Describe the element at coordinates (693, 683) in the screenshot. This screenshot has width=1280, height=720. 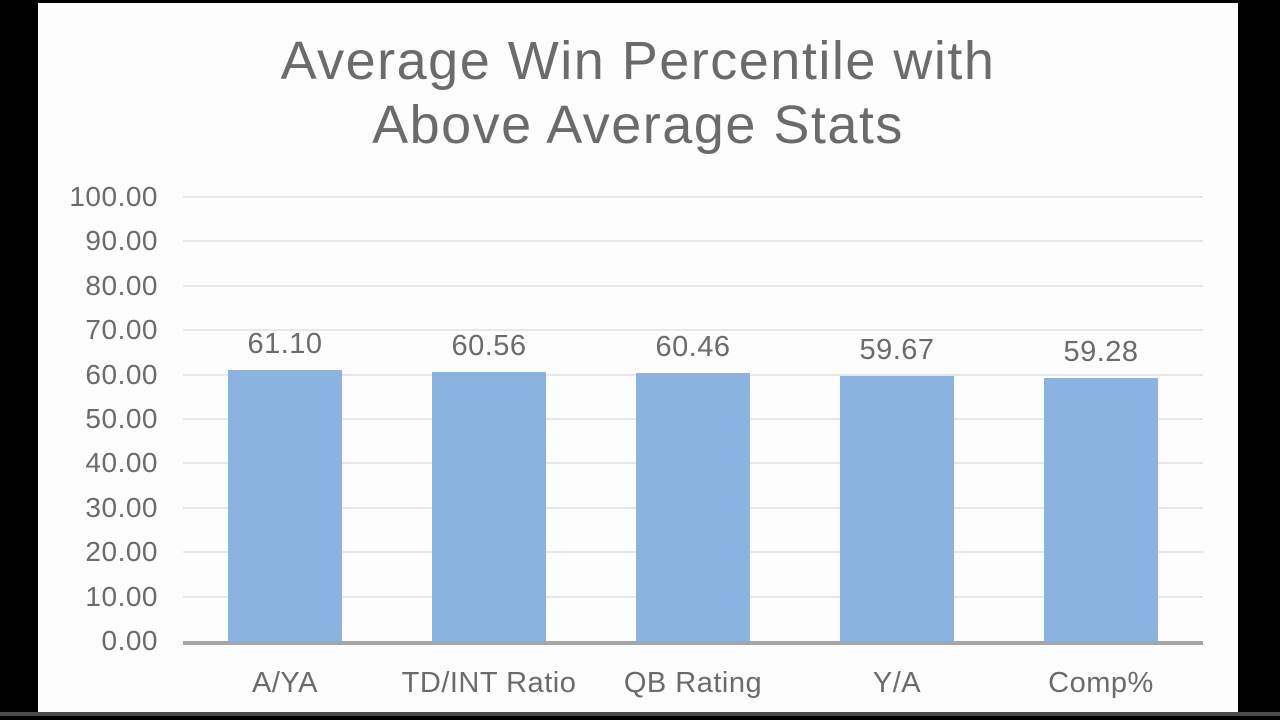
I see `x-axis-category-label-qb-rating: QB Rating` at that location.